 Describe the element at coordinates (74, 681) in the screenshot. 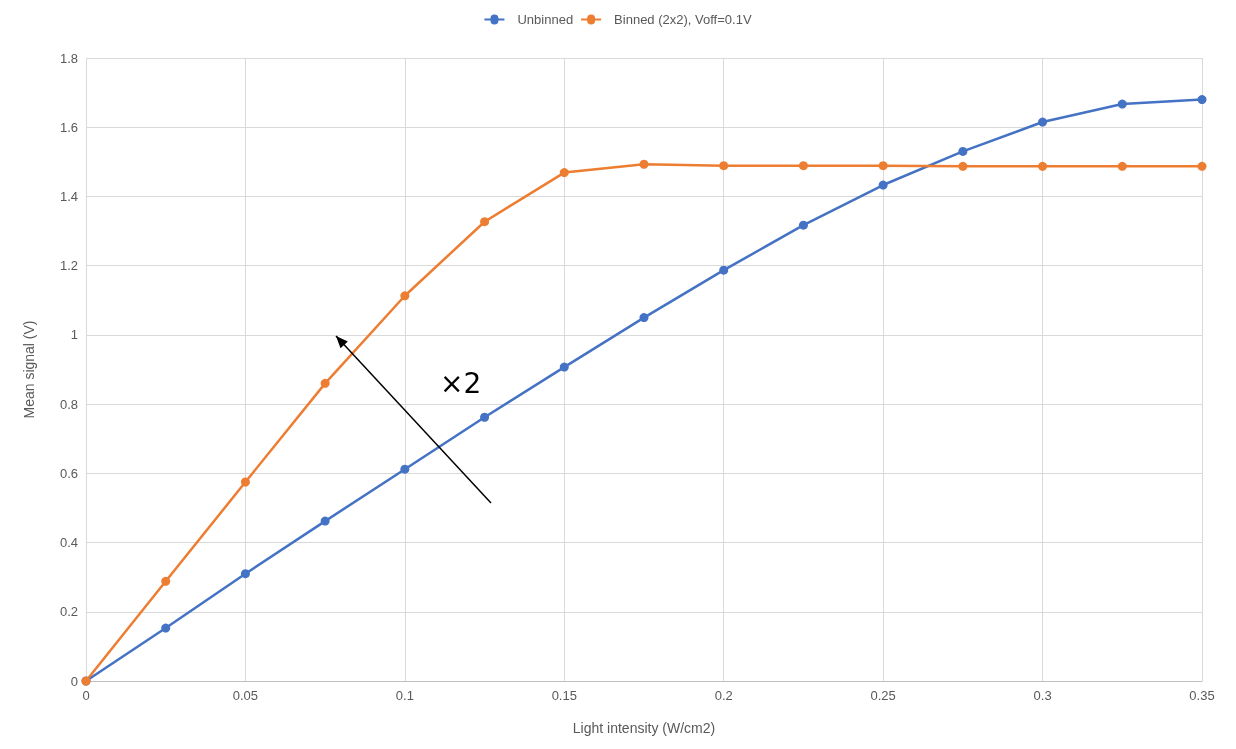

I see `y-tick-label: 0` at that location.